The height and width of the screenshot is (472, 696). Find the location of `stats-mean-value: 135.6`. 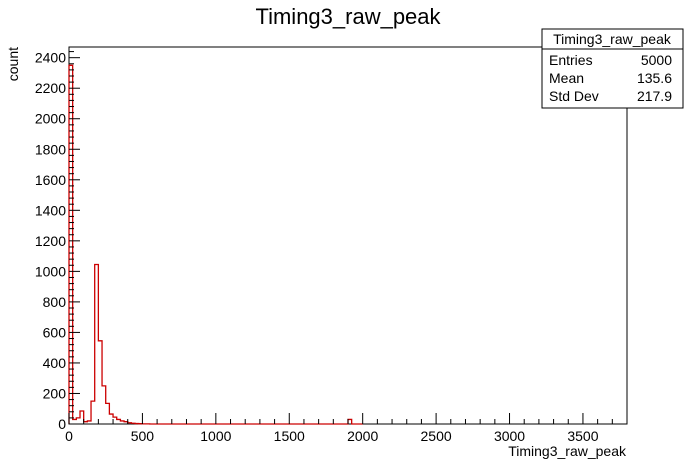

stats-mean-value: 135.6 is located at coordinates (654, 78).